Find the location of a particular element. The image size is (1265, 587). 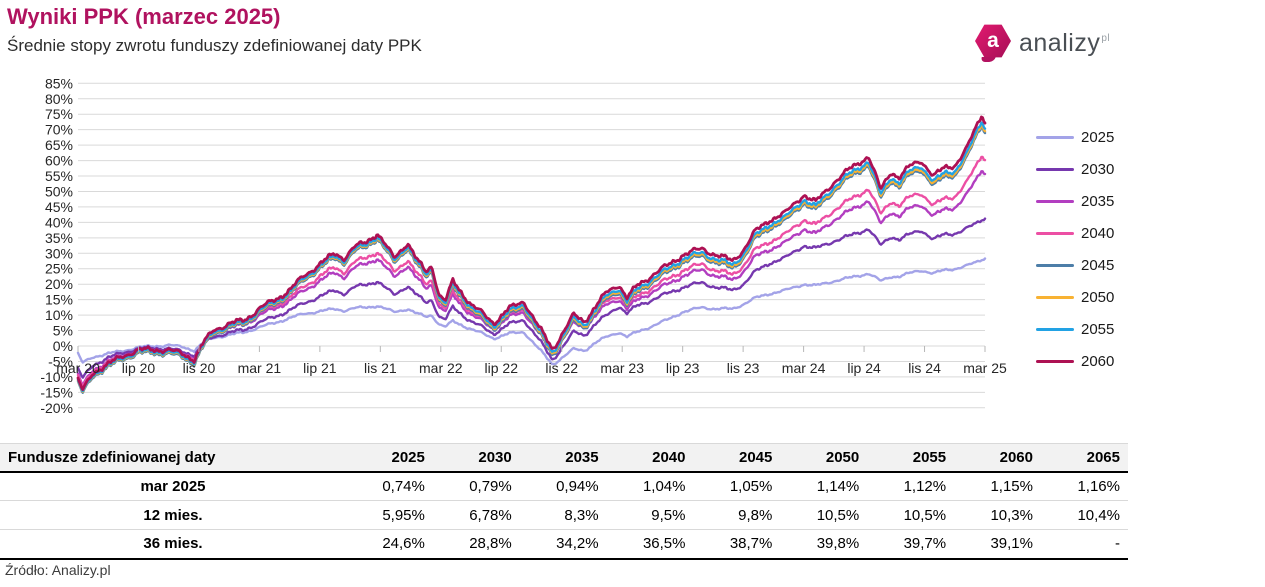

y-axis-tick-label: 15% is located at coordinates (59, 300).